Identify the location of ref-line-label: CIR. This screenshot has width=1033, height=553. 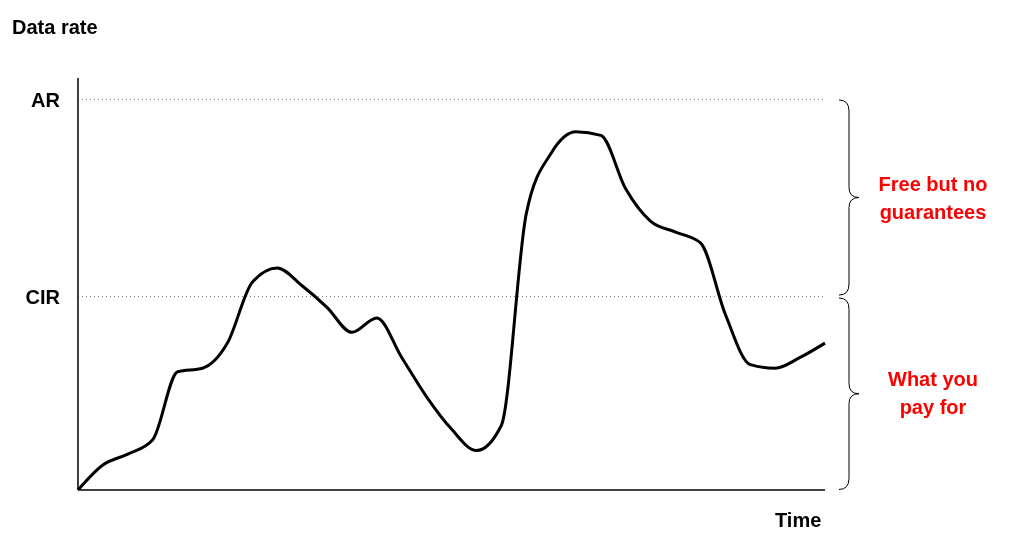
(43, 296).